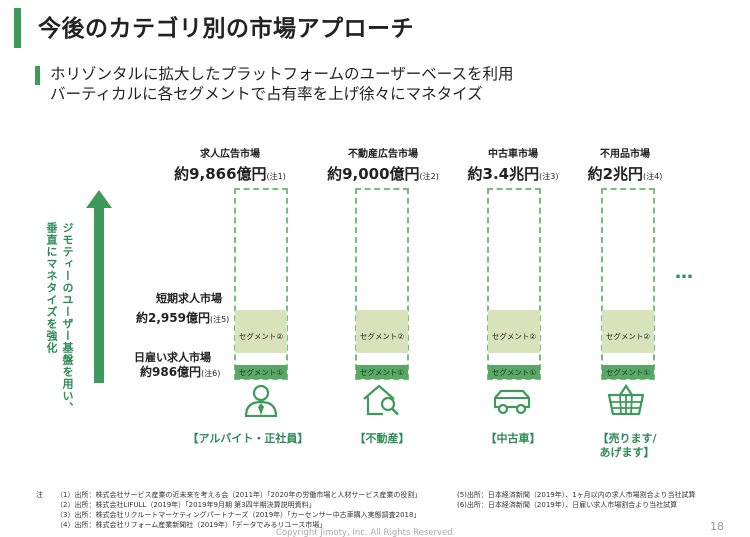 The height and width of the screenshot is (537, 750). I want to click on market-box-used-cars: セグメント② セグメント①, so click(514, 284).